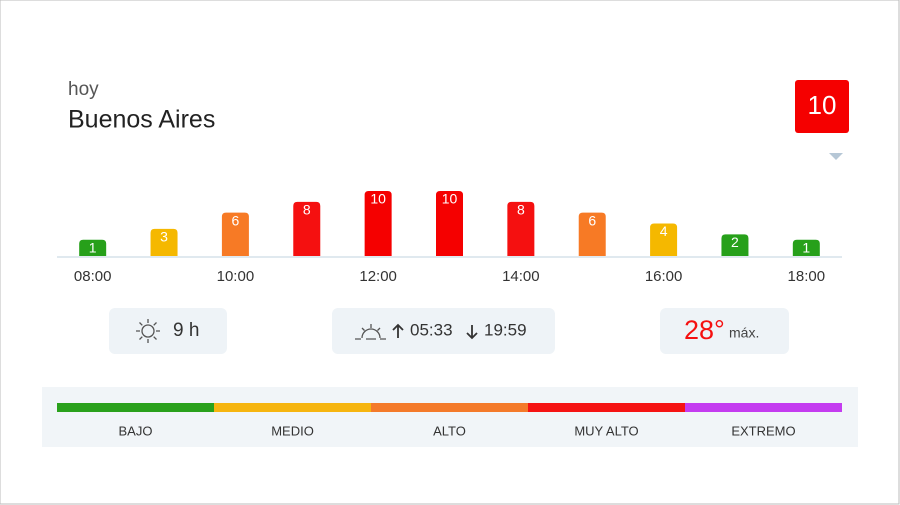  I want to click on scale-label: MUY ALTO, so click(606, 430).